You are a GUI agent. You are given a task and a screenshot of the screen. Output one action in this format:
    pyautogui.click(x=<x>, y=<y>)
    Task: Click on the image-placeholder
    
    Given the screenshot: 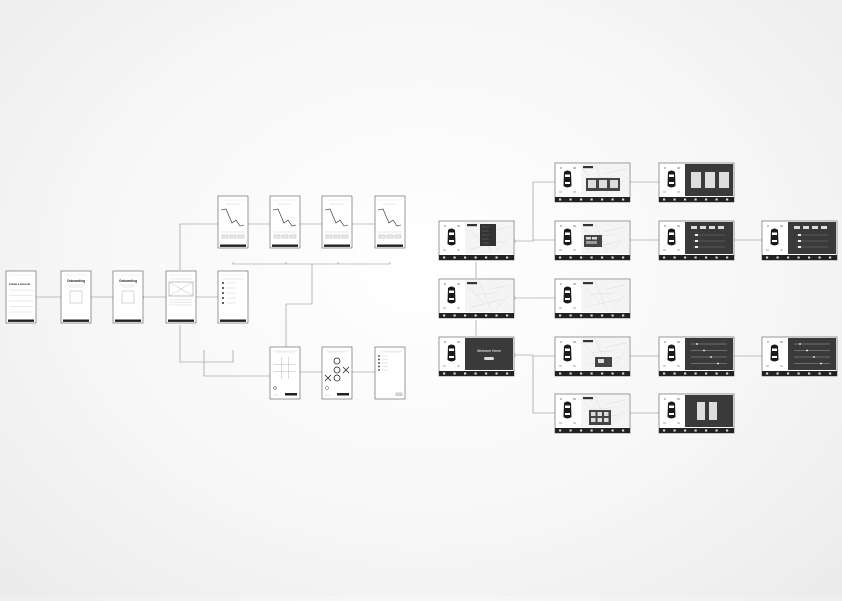 What is the action you would take?
    pyautogui.click(x=128, y=297)
    